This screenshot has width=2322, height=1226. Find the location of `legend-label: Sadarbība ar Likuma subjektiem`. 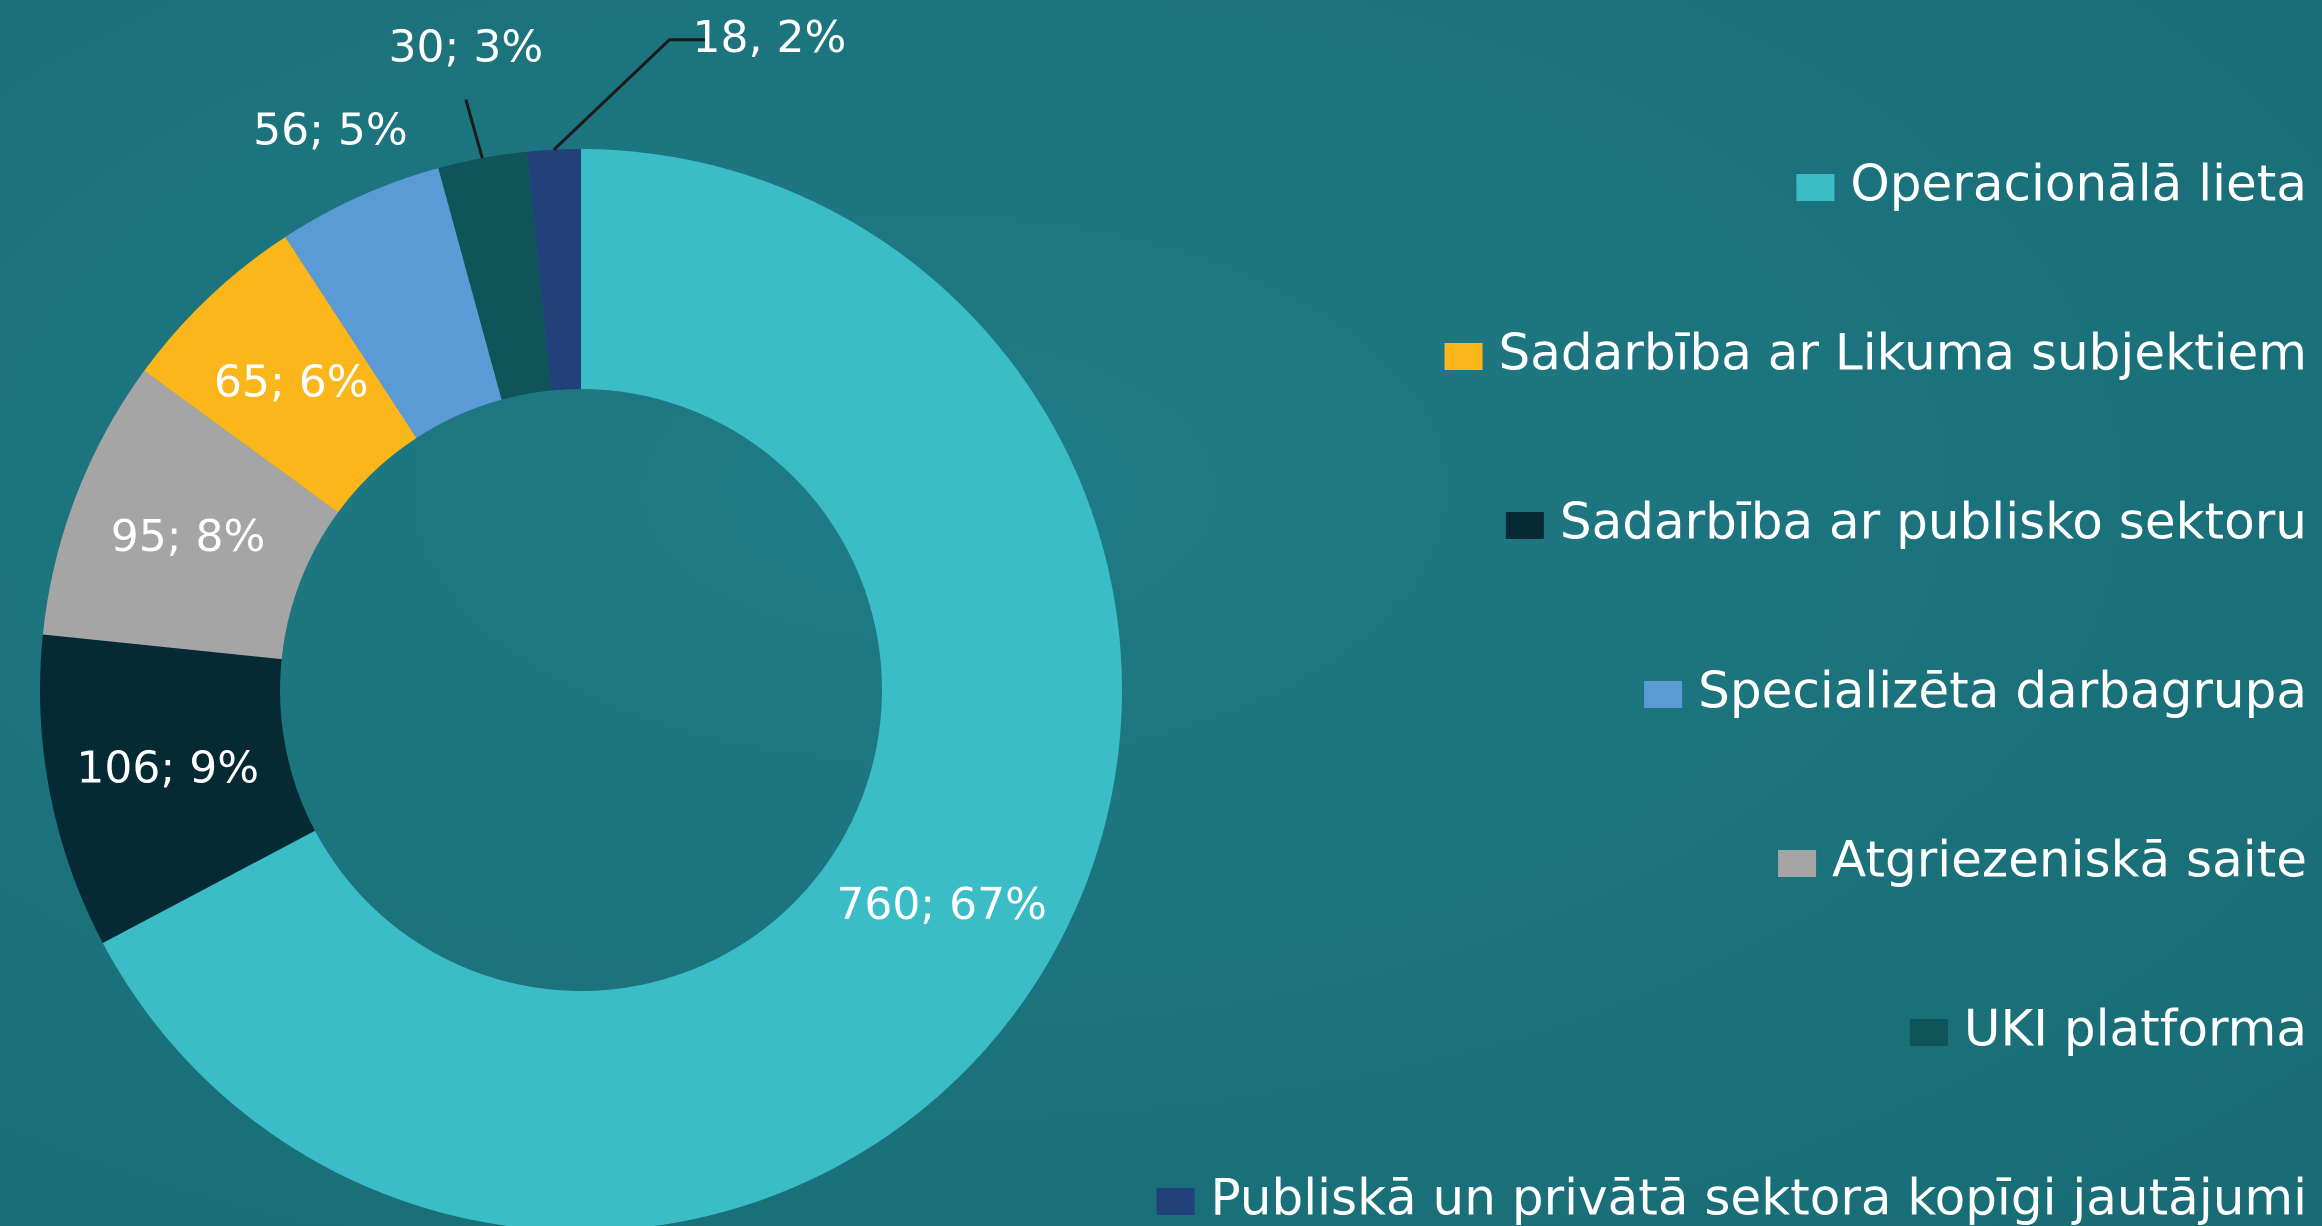

legend-label: Sadarbība ar Likuma subjektiem is located at coordinates (1903, 353).